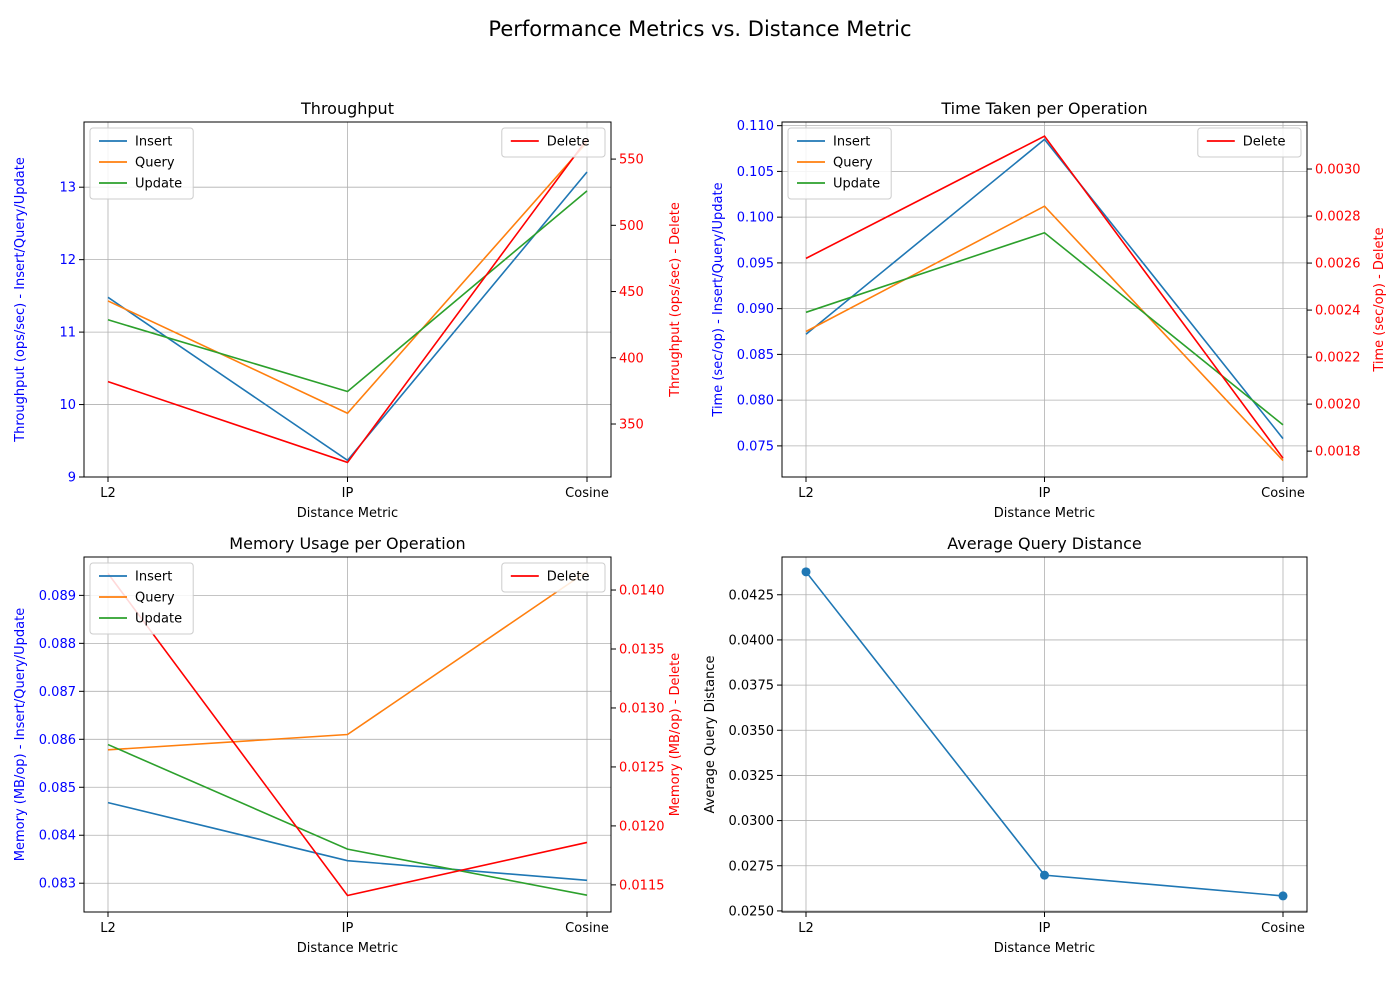 This screenshot has width=1400, height=1000. I want to click on y2-tick-label: 0.0135, so click(642, 649).